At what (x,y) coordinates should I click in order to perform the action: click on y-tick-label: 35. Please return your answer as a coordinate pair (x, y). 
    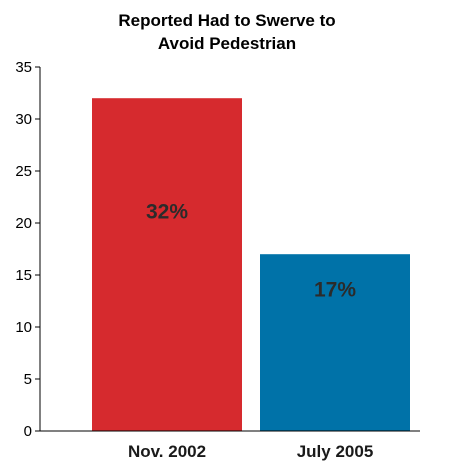
    Looking at the image, I should click on (23, 67).